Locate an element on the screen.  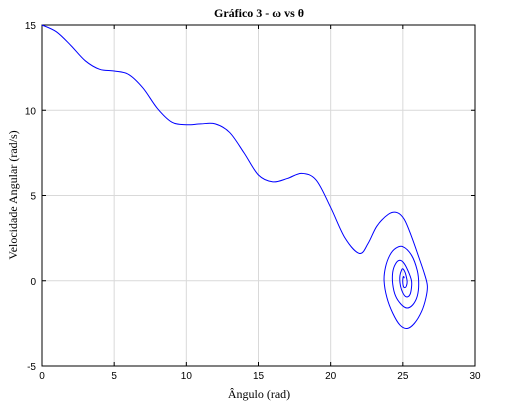
y-tick-label: 10 is located at coordinates (31, 111).